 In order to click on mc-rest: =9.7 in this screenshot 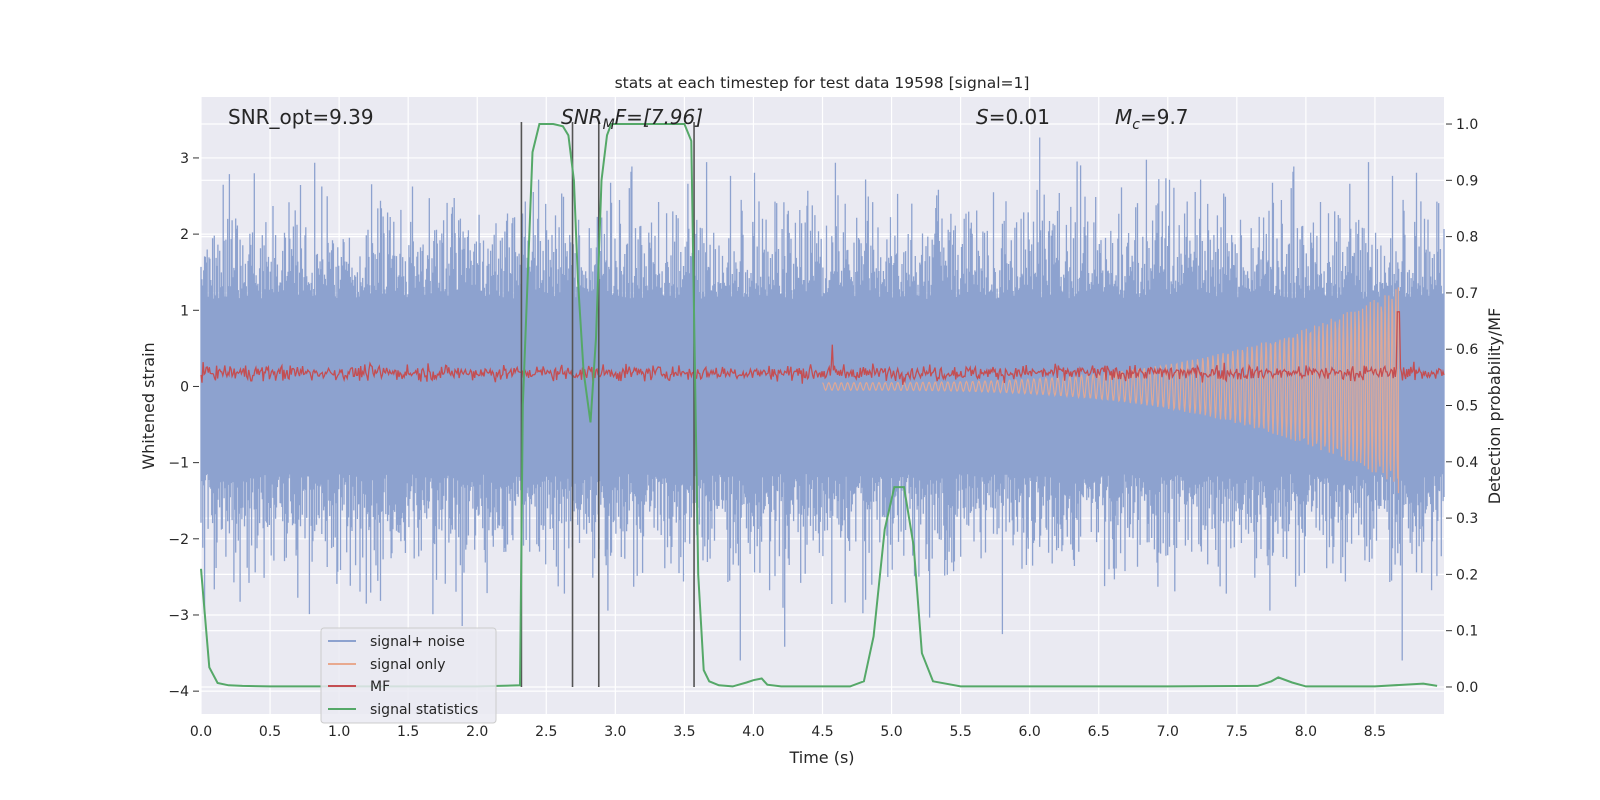, I will do `click(1164, 117)`.